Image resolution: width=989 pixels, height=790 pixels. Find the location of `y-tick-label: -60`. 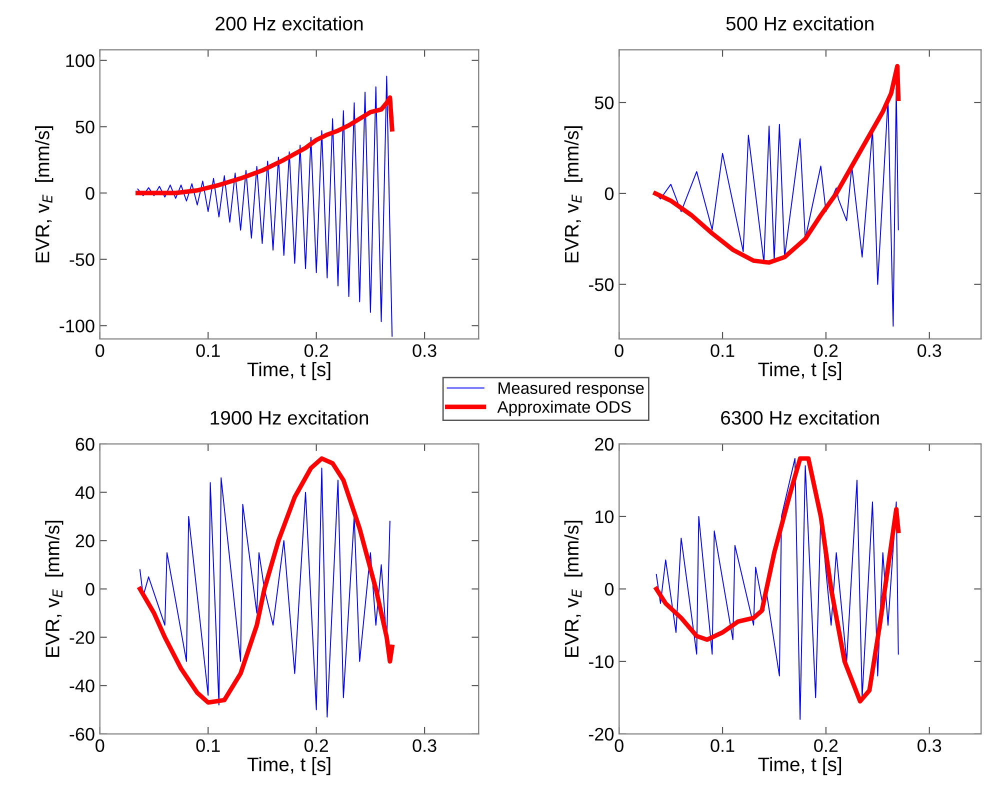

y-tick-label: -60 is located at coordinates (82, 734).